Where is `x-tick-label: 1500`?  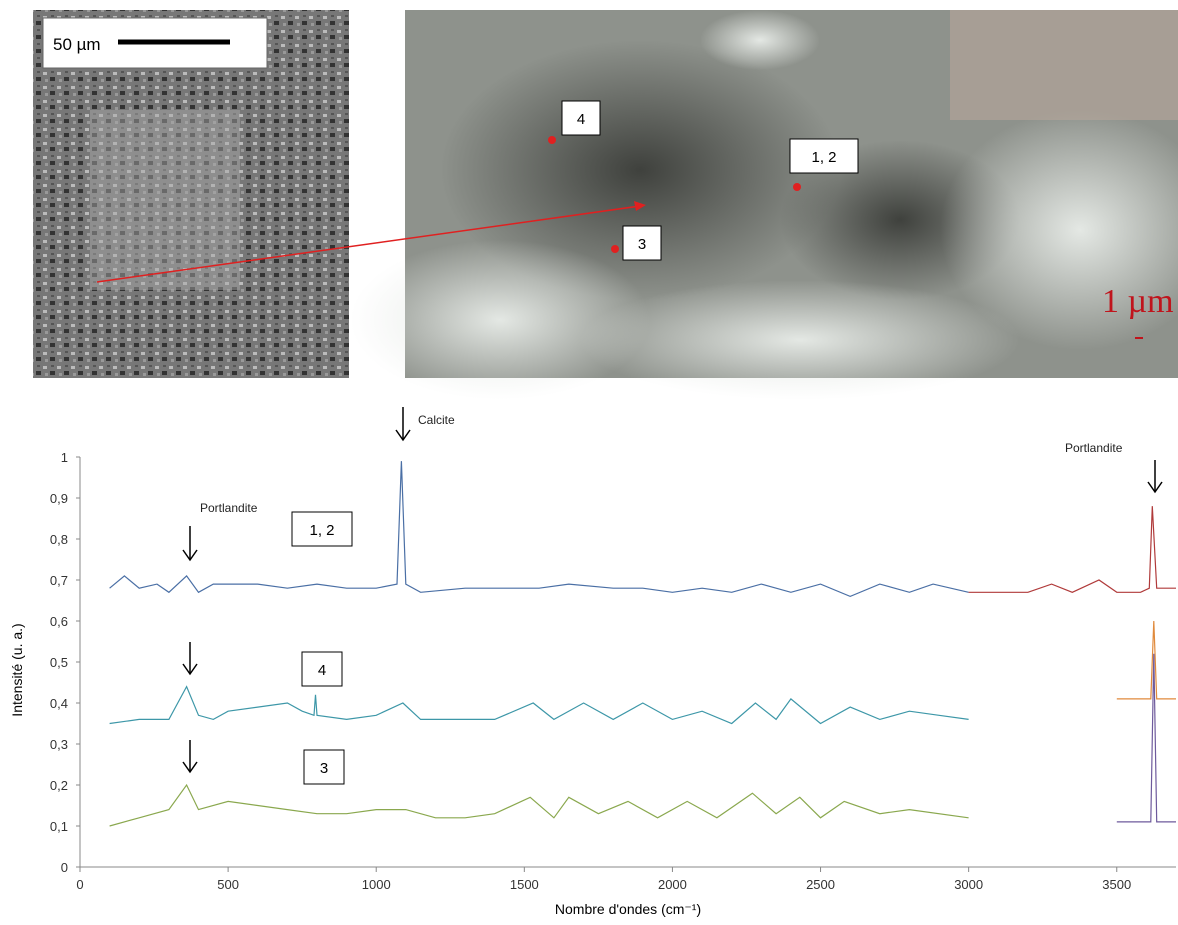 x-tick-label: 1500 is located at coordinates (524, 884).